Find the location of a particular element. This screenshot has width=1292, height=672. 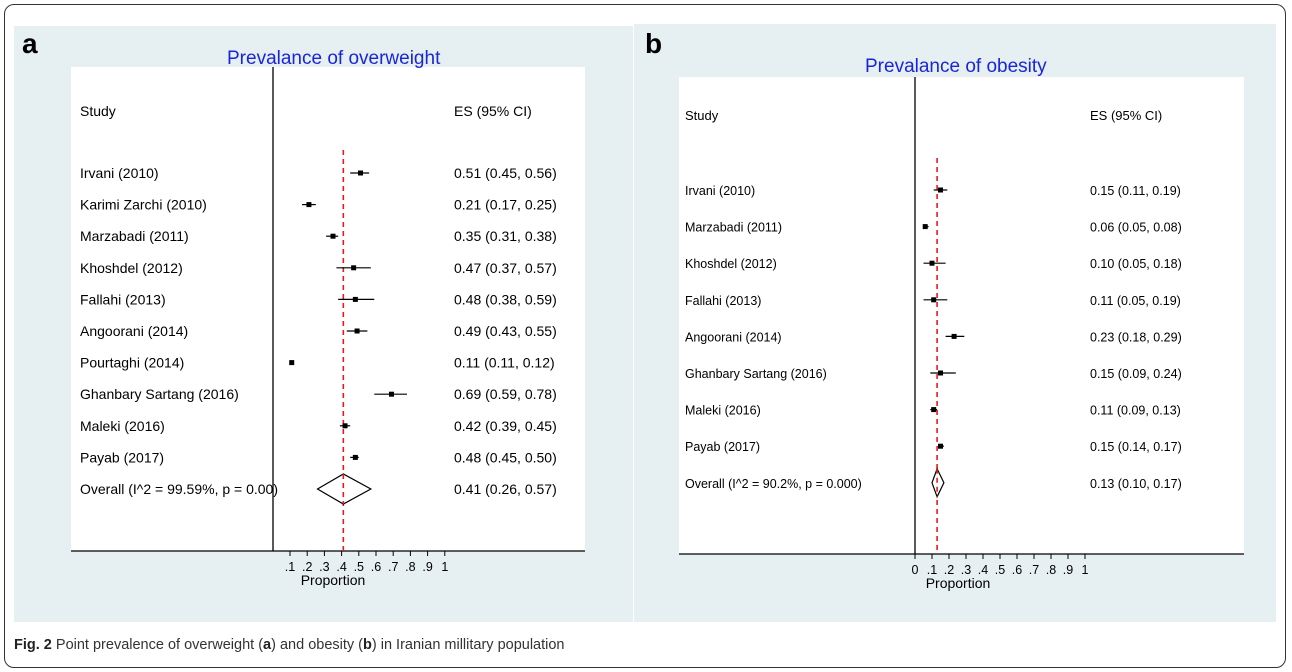

panel-b-study-name: Irvani (2010) is located at coordinates (720, 191).